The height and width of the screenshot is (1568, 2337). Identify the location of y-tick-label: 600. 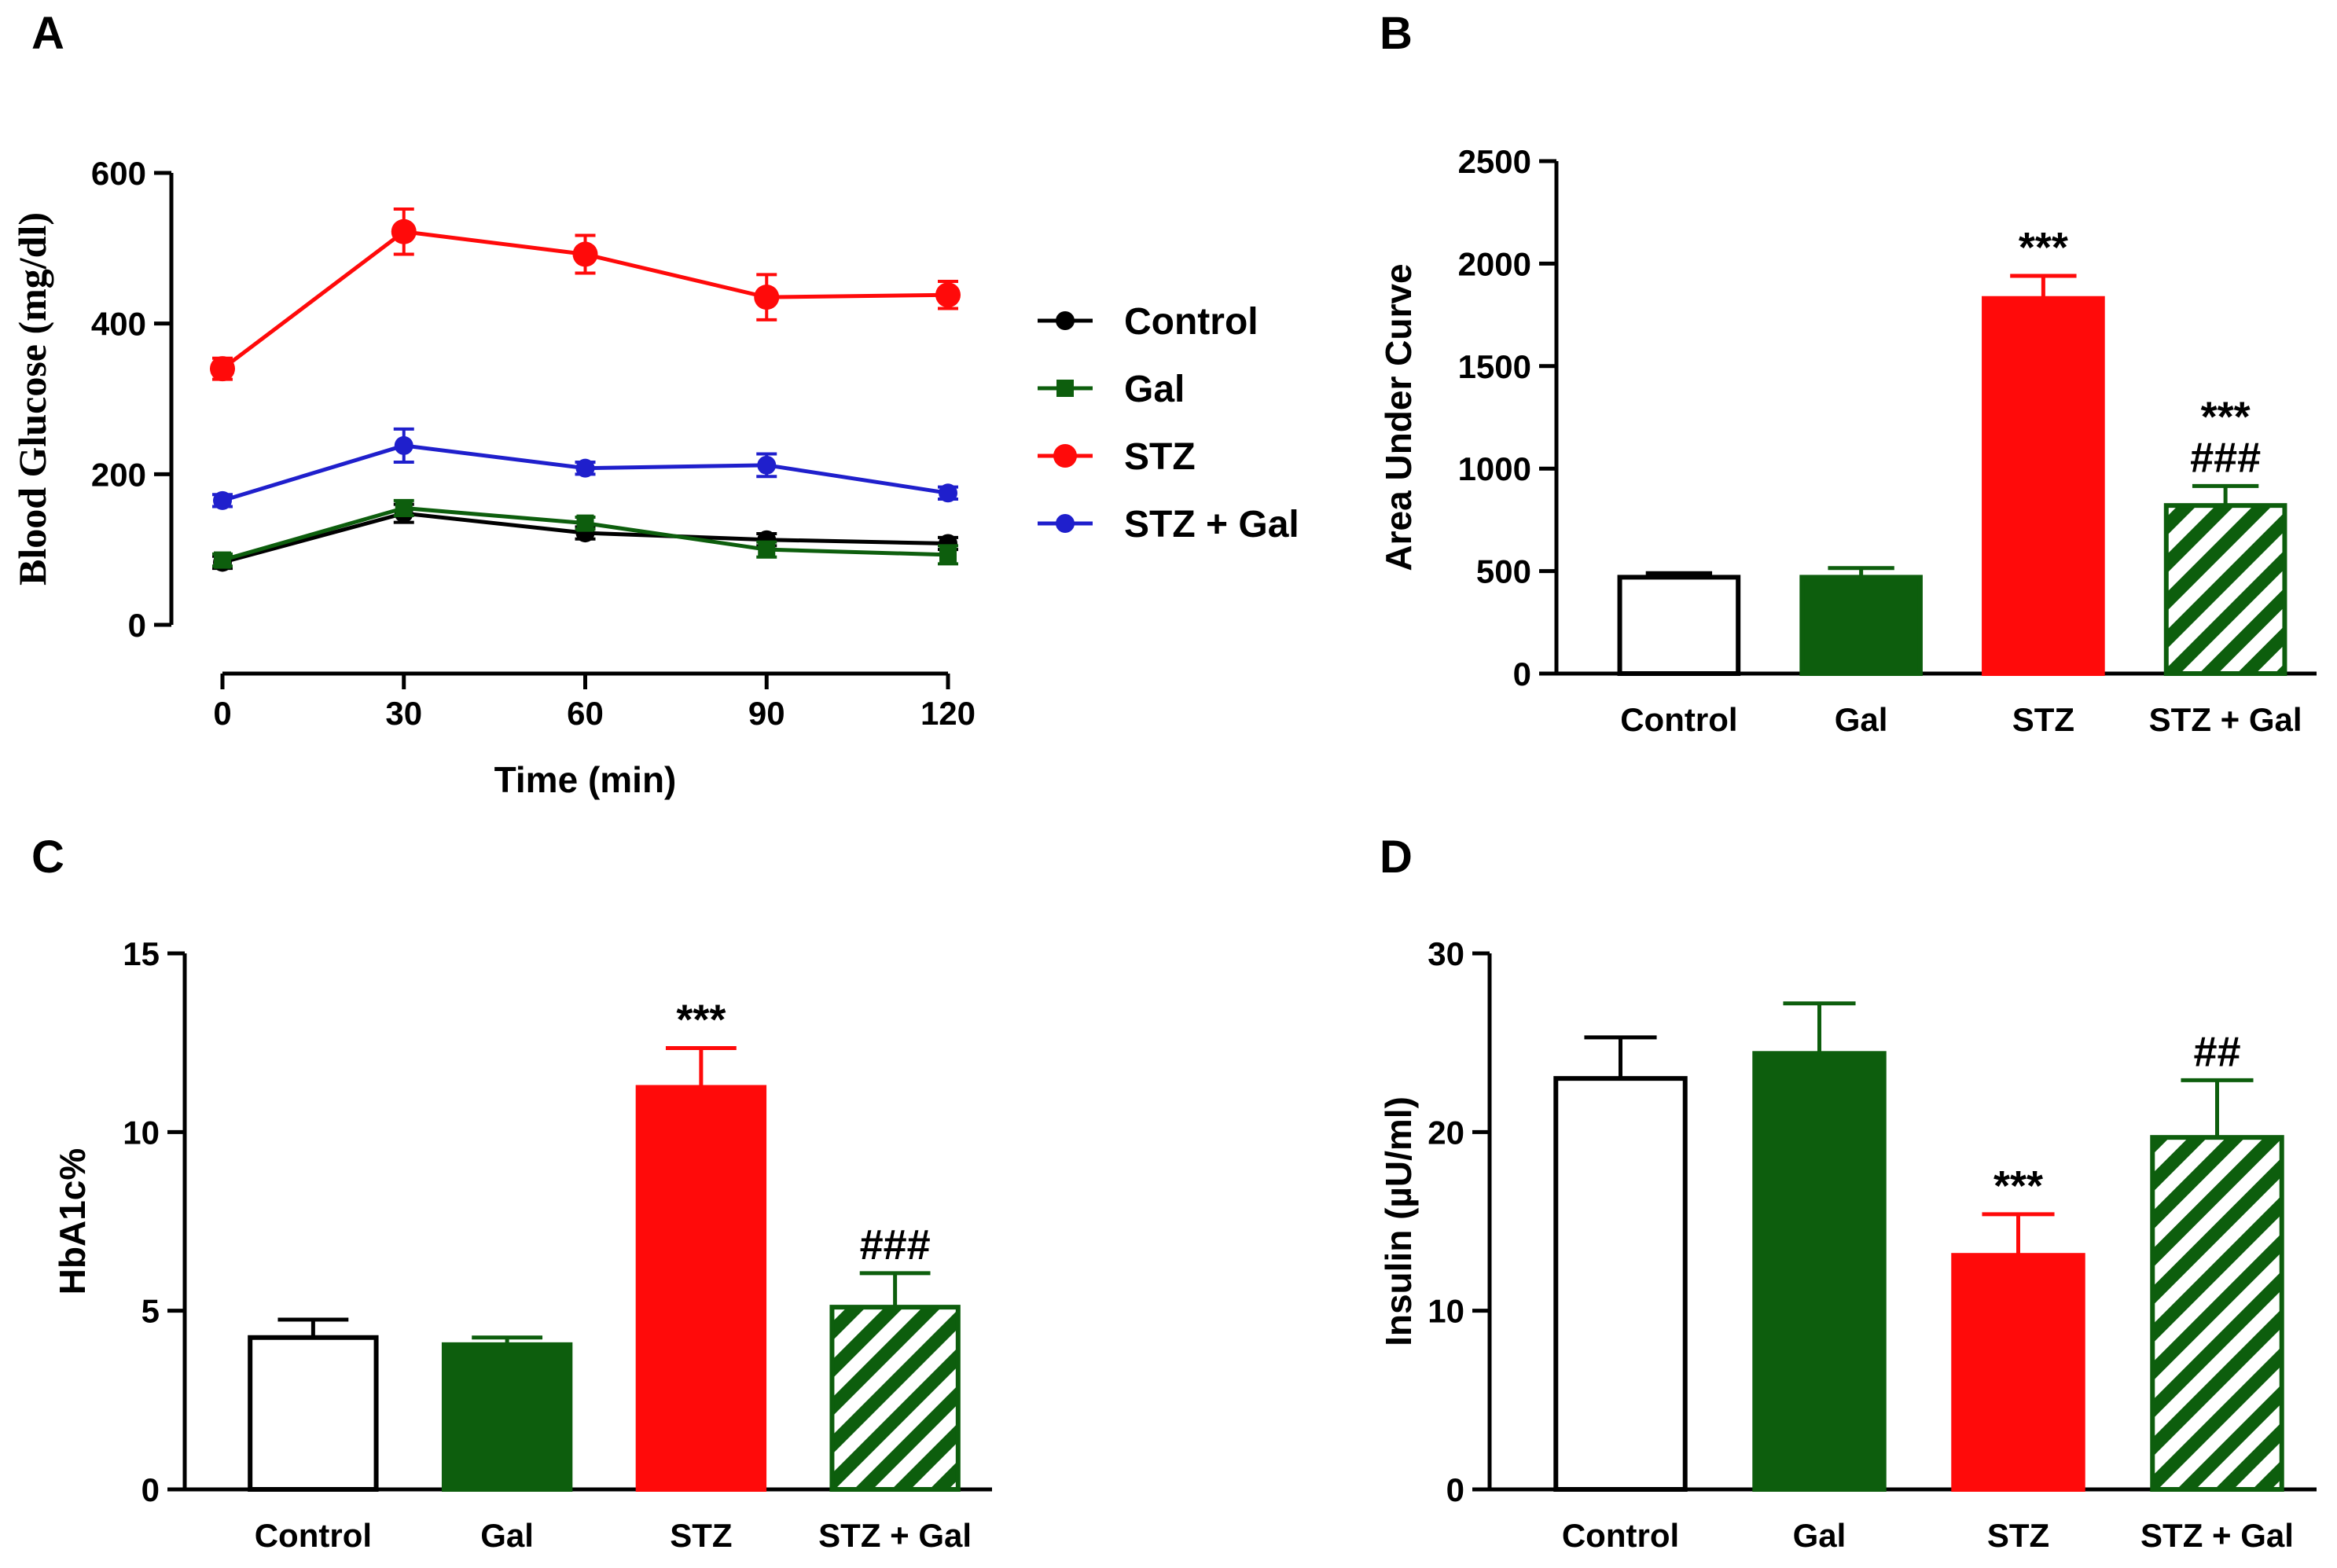
(118, 173).